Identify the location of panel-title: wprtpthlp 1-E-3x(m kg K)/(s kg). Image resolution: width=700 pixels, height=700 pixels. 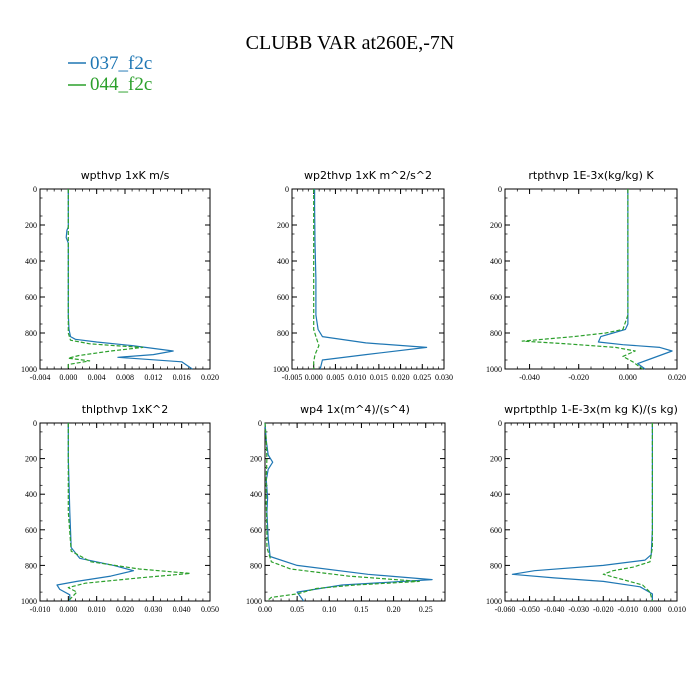
(591, 409).